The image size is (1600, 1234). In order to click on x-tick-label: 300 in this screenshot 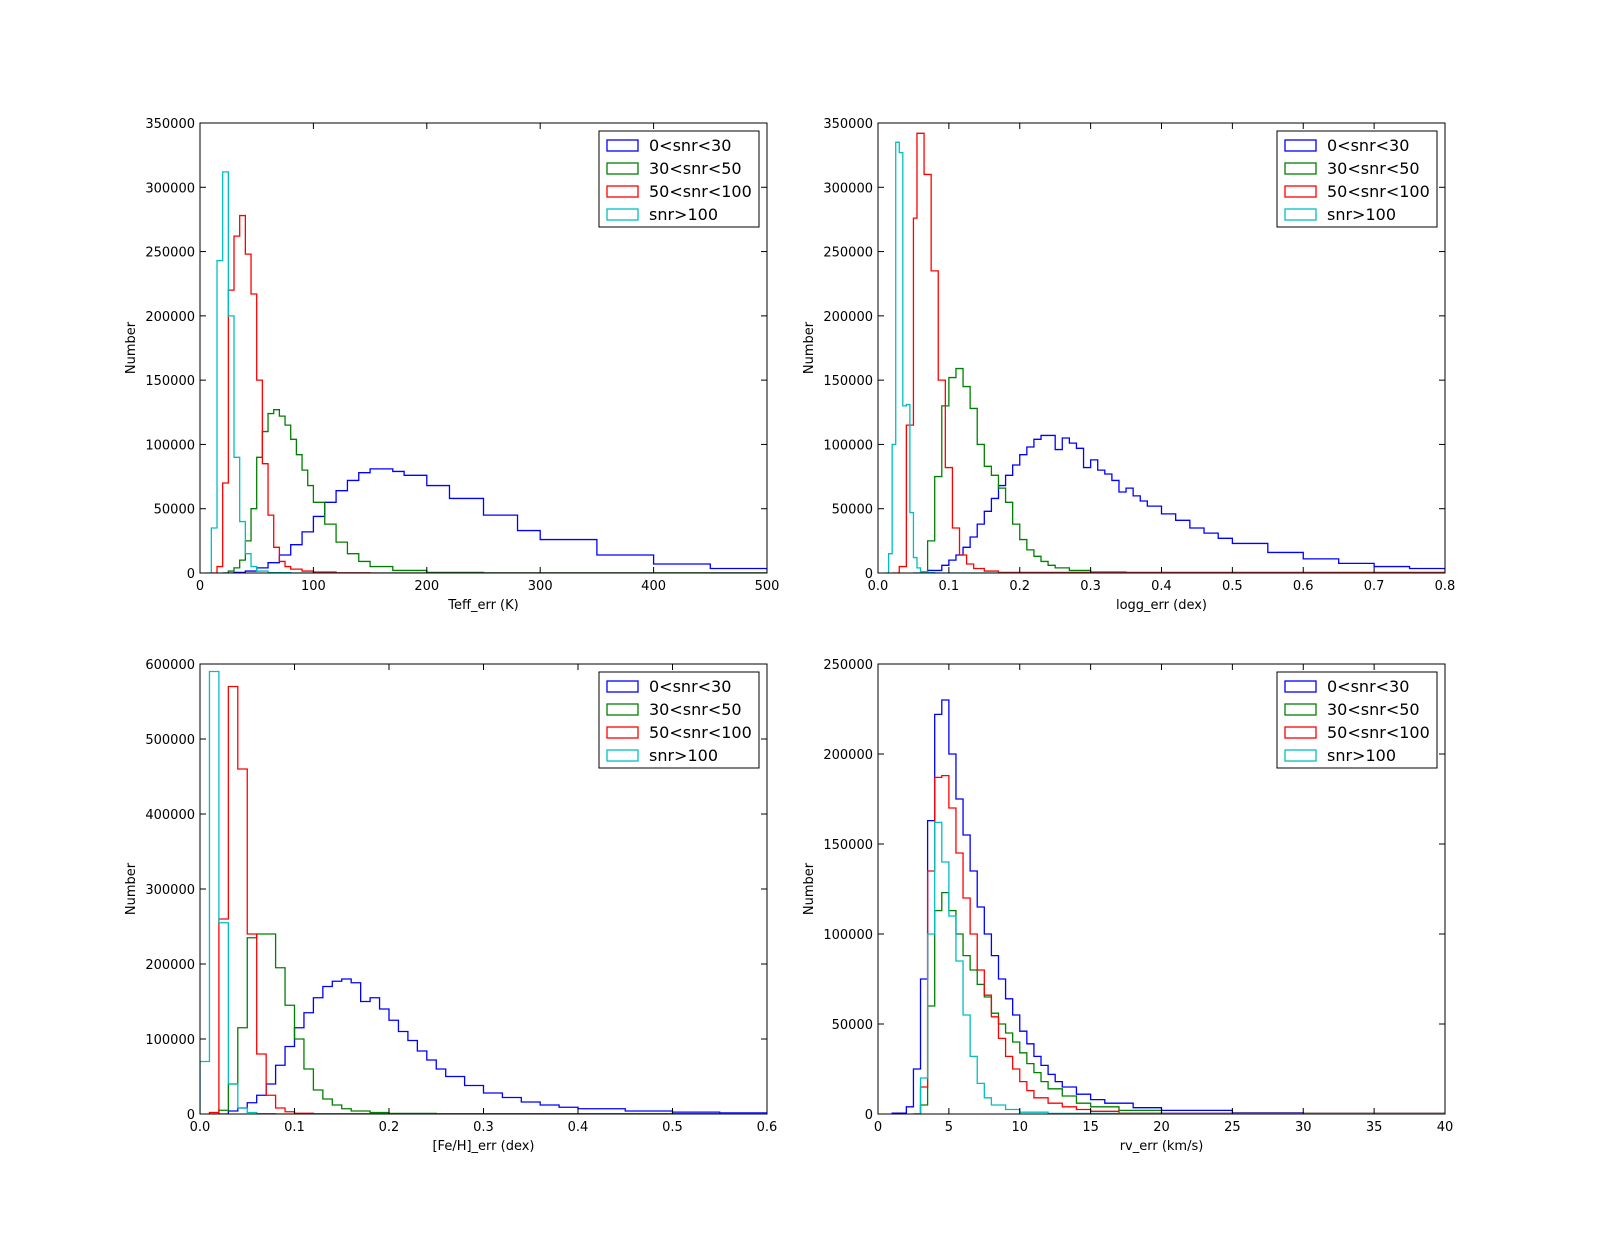, I will do `click(540, 586)`.